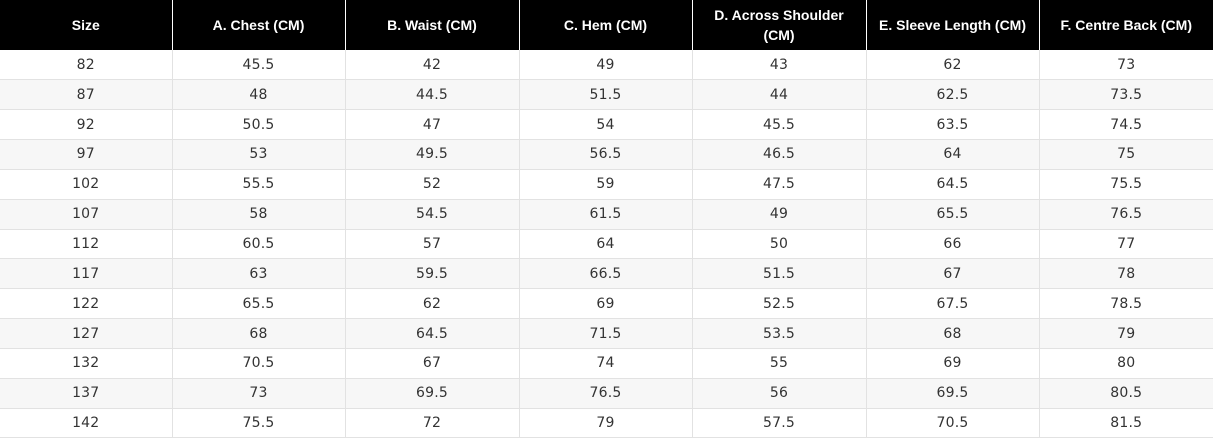 The height and width of the screenshot is (438, 1213). What do you see at coordinates (1126, 274) in the screenshot?
I see `cell-centre-back: 78` at bounding box center [1126, 274].